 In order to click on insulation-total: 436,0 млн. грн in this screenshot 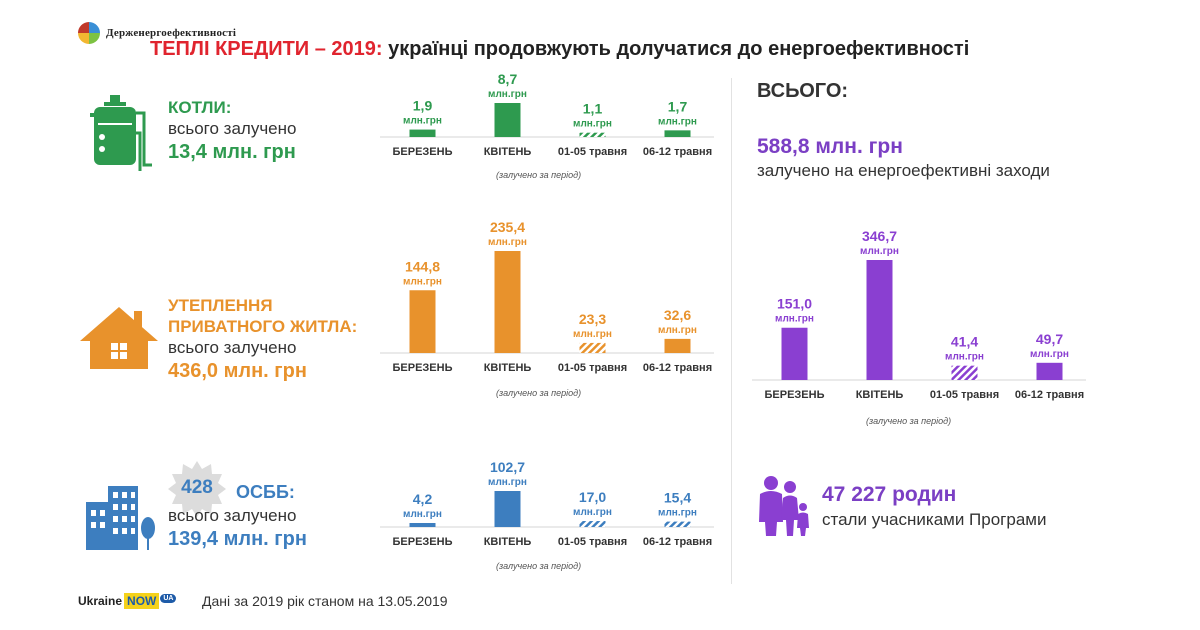, I will do `click(237, 371)`.